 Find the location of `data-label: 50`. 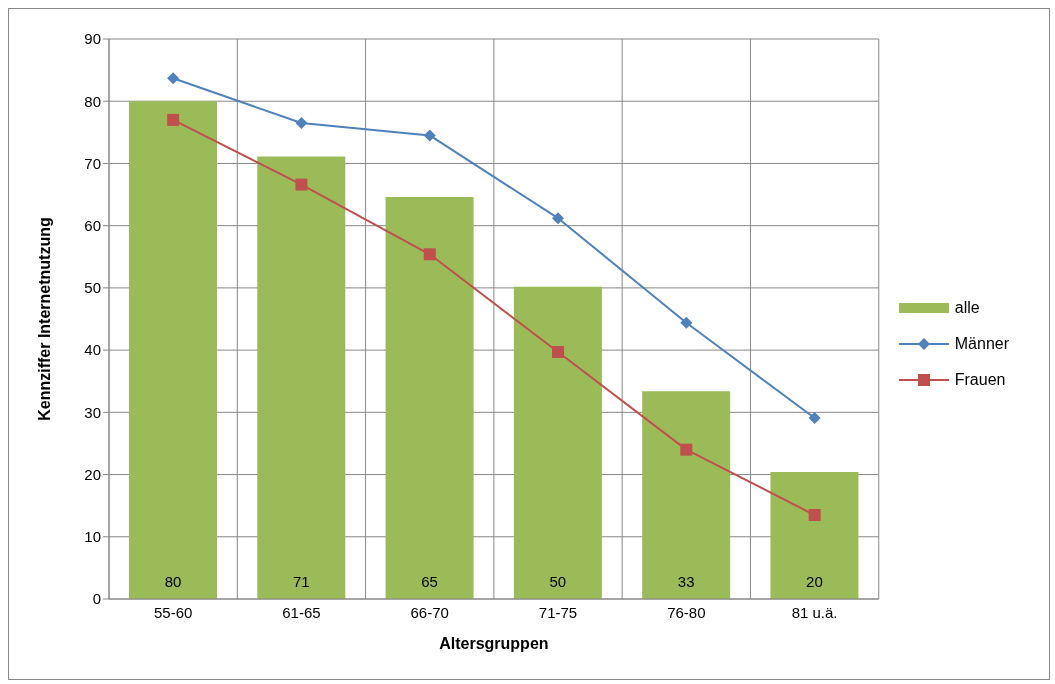

data-label: 50 is located at coordinates (558, 581).